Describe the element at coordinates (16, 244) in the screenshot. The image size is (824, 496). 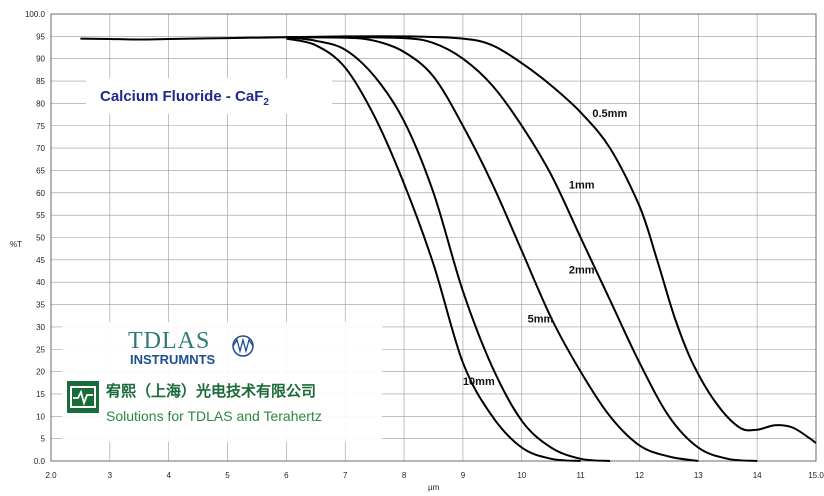
I see `y-axis-label: %T` at that location.